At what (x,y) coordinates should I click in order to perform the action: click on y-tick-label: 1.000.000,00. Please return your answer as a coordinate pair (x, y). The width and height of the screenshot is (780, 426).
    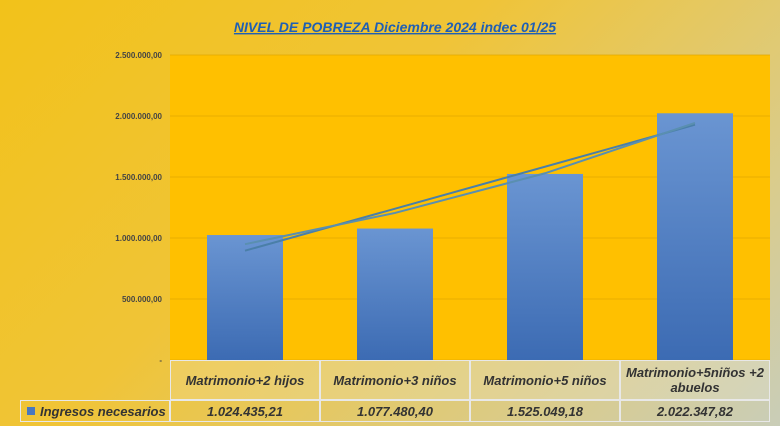
    Looking at the image, I should click on (138, 238).